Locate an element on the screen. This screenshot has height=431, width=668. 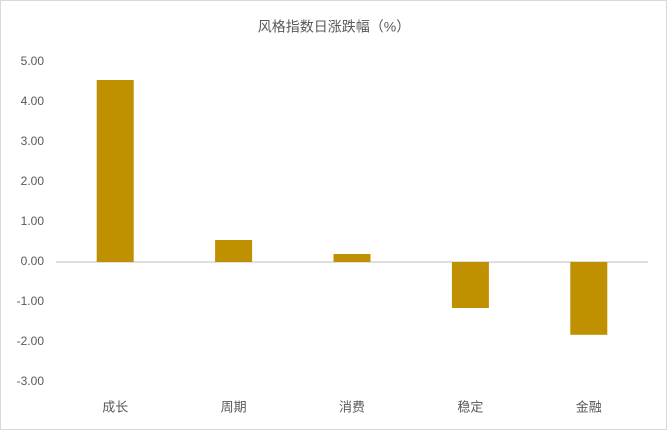
y-tick-label: 1.00 is located at coordinates (33, 221).